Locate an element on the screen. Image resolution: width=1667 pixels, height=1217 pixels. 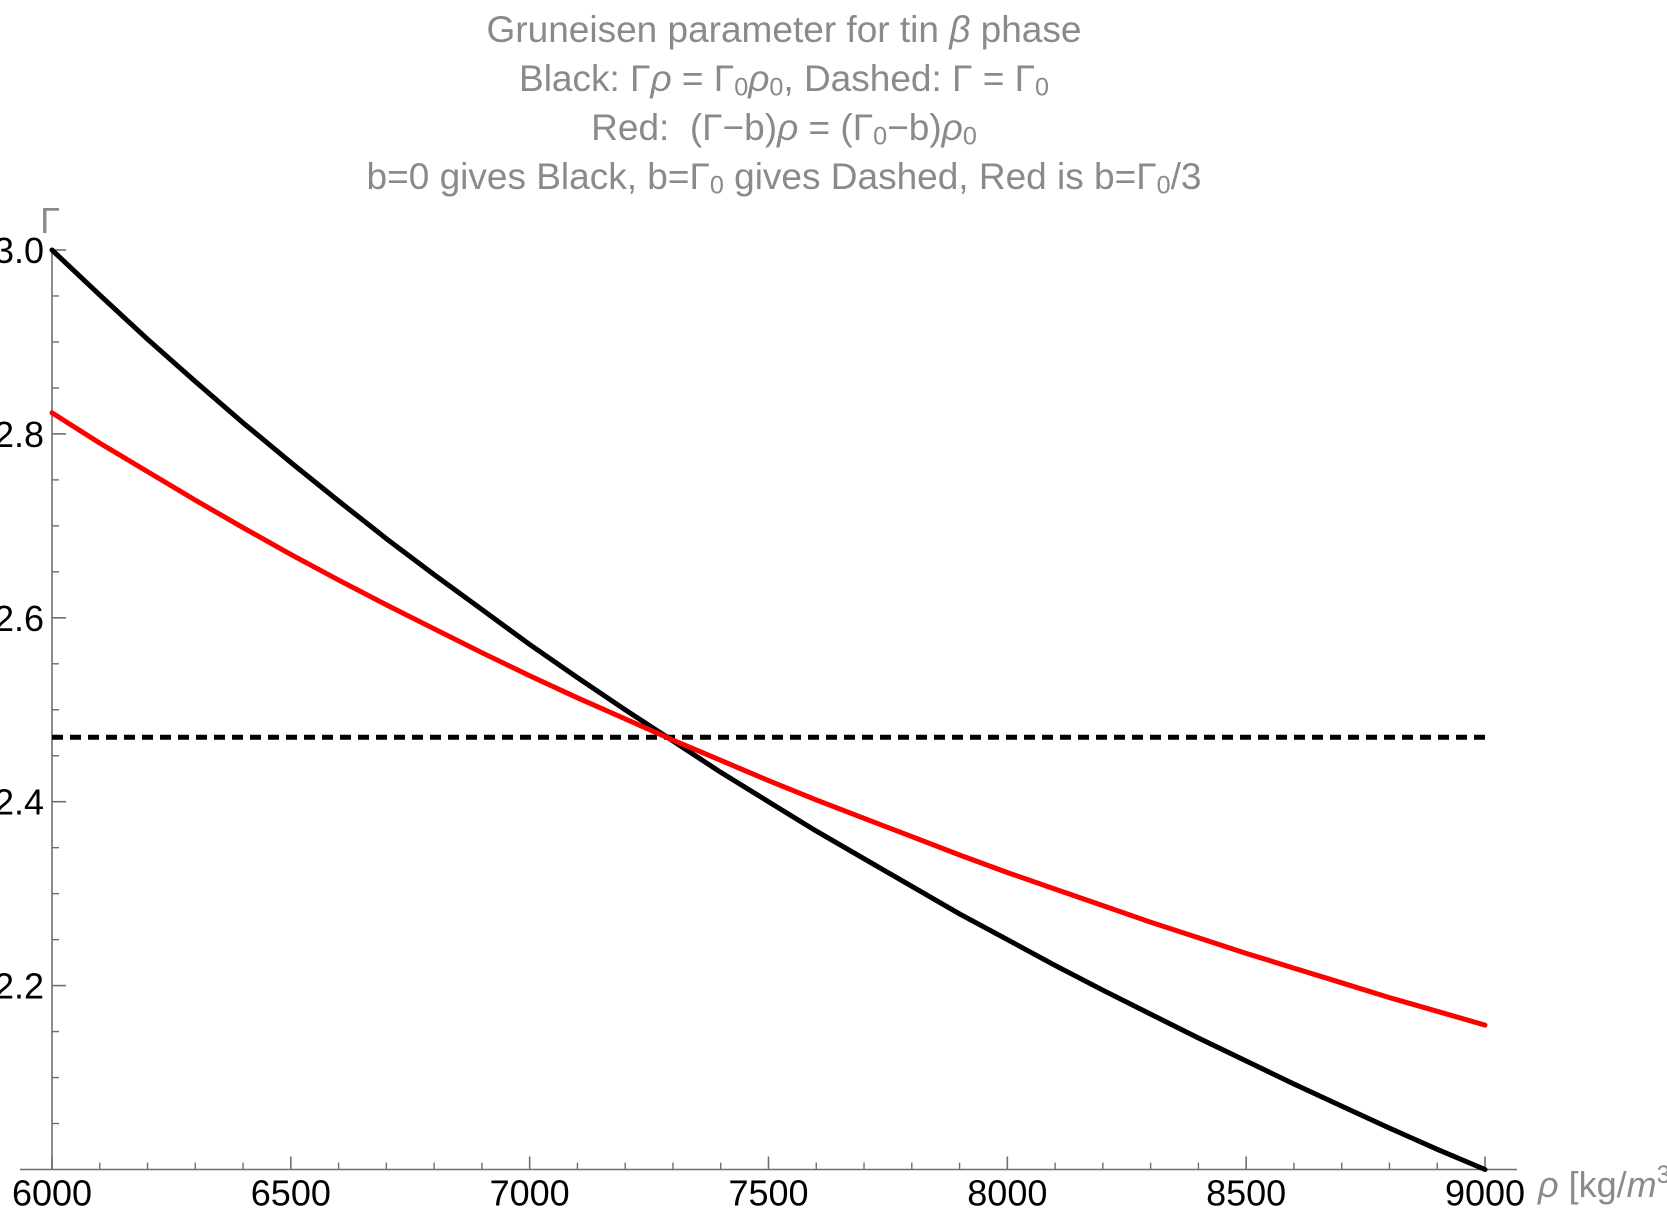
x-axis-title: ρ [kg/m3] is located at coordinates (1602, 1183).